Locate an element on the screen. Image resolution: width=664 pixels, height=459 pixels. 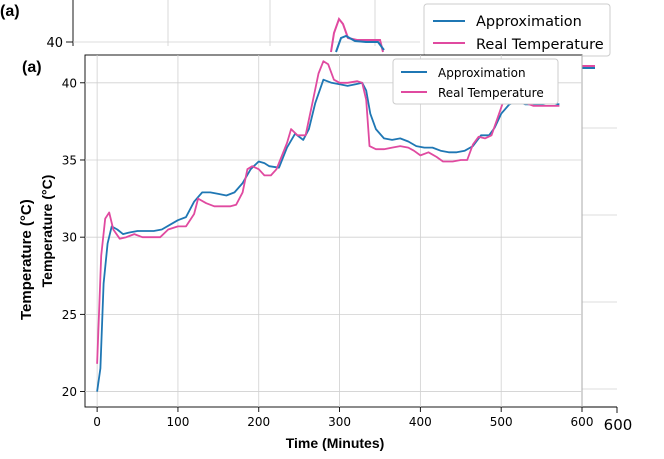
ghost-legend-real: Real Temperature is located at coordinates (540, 45).